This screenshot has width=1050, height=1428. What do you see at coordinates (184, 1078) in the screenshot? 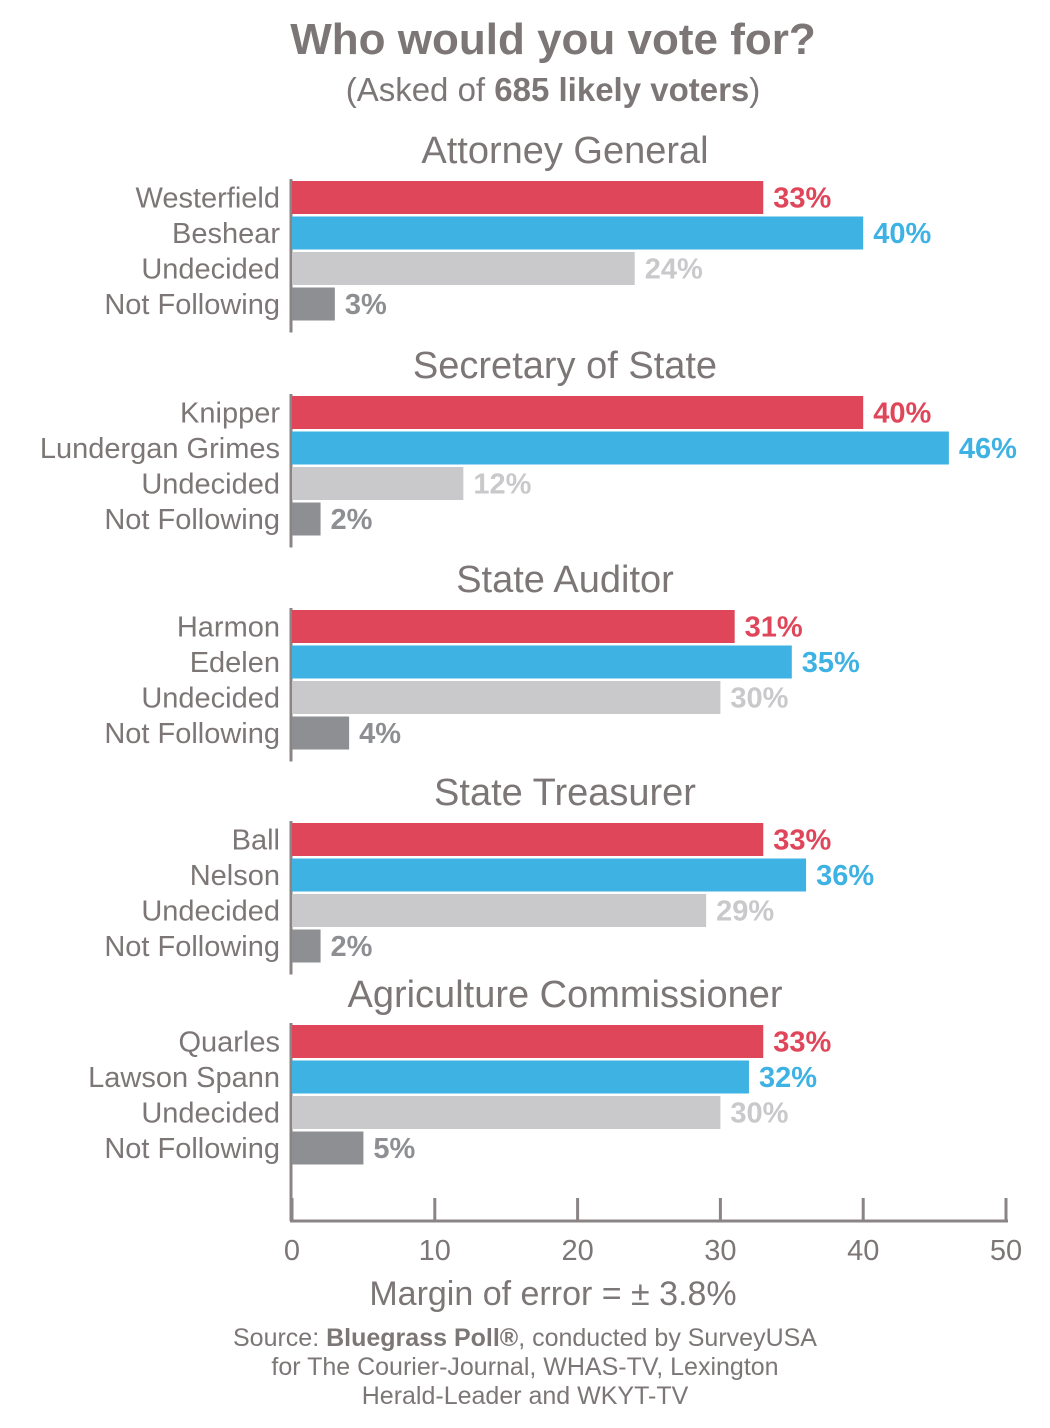
I see `bar-label: Lawson Spann` at bounding box center [184, 1078].